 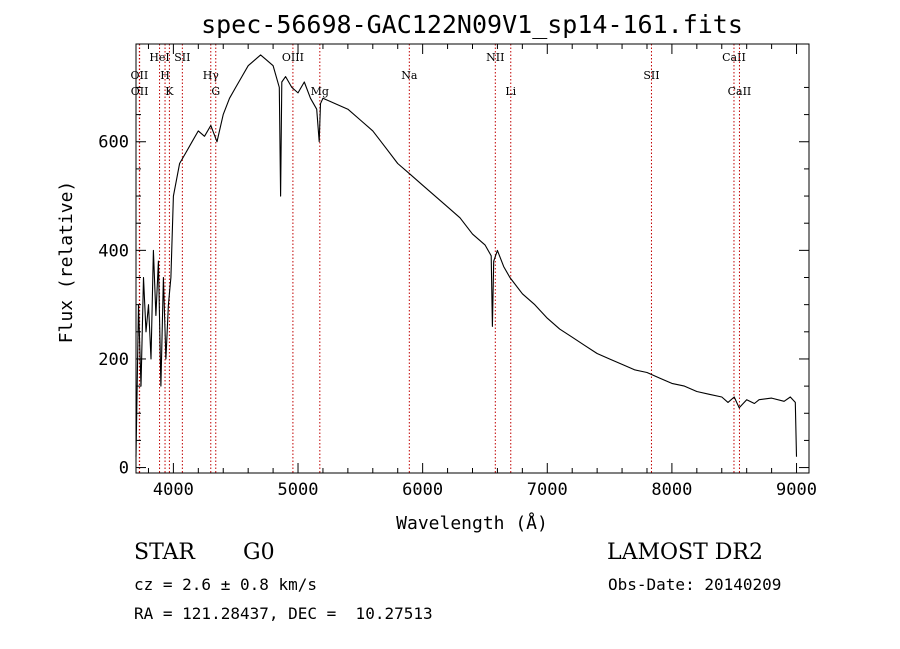 What do you see at coordinates (113, 251) in the screenshot?
I see `y-tick-label: 400` at bounding box center [113, 251].